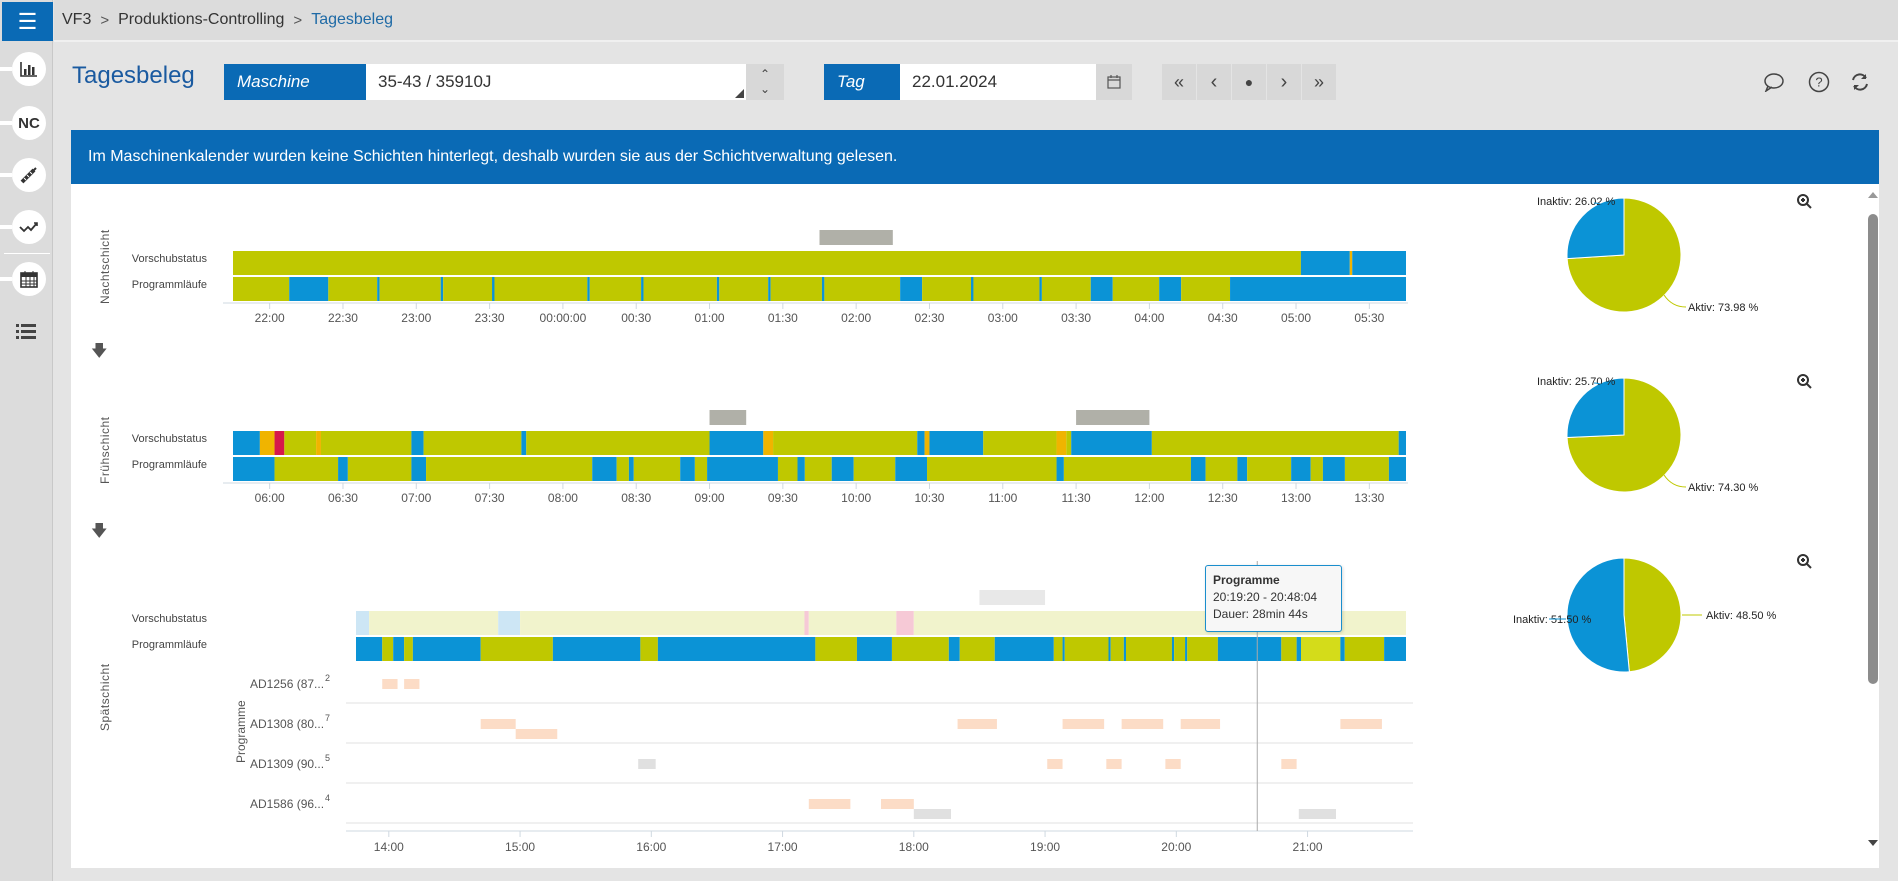 This screenshot has width=1898, height=881. What do you see at coordinates (327, 758) in the screenshot?
I see `program-count: 5` at bounding box center [327, 758].